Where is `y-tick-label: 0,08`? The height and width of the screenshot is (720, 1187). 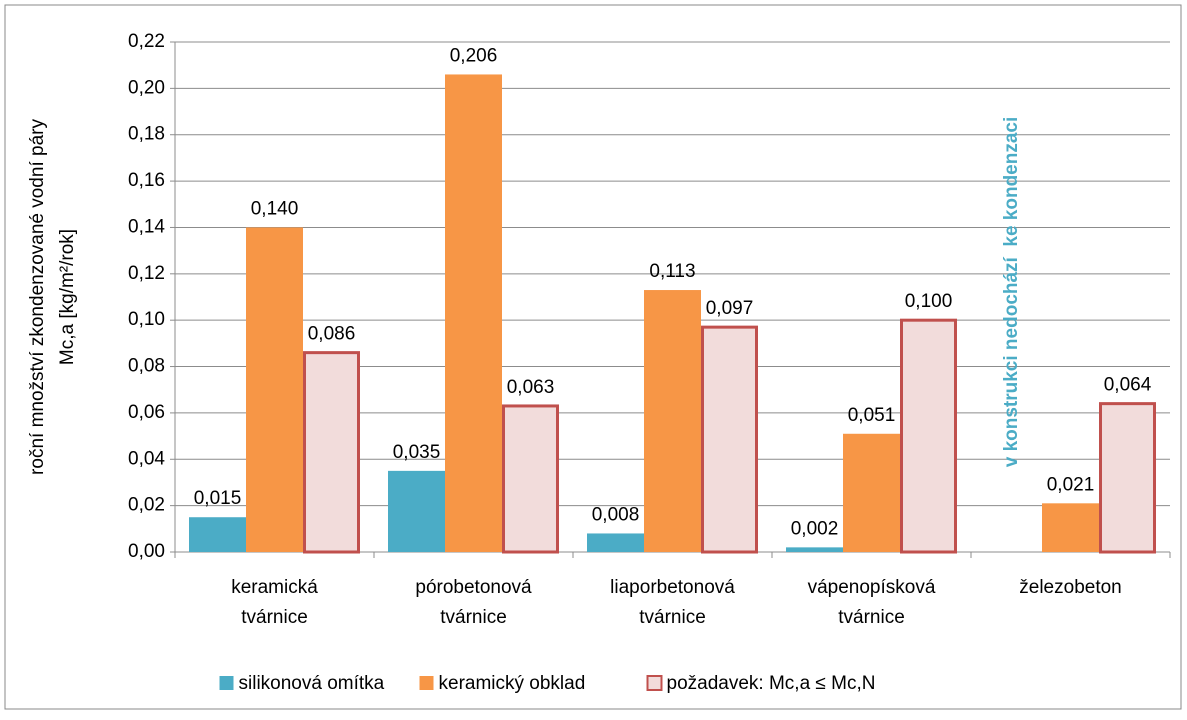 y-tick-label: 0,08 is located at coordinates (146, 366).